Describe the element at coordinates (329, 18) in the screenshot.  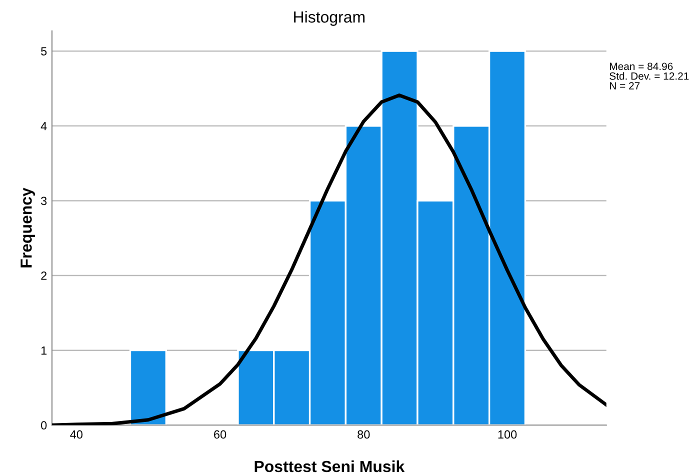
I see `chart-title: Histogram` at that location.